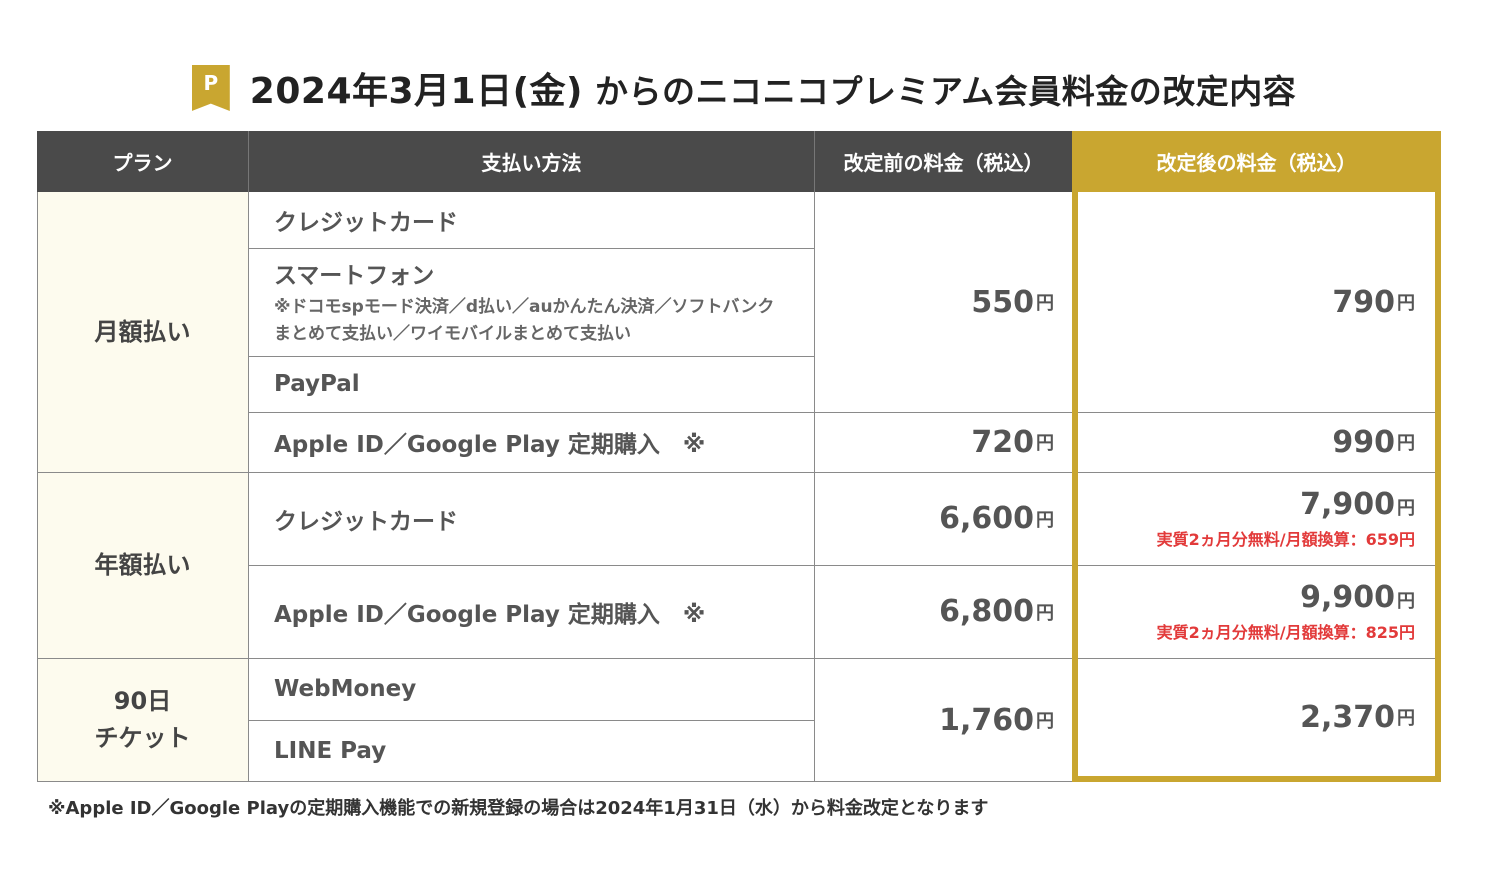 Image resolution: width=1488 pixels, height=892 pixels. I want to click on title-date: 2024年3月1日(金), so click(416, 91).